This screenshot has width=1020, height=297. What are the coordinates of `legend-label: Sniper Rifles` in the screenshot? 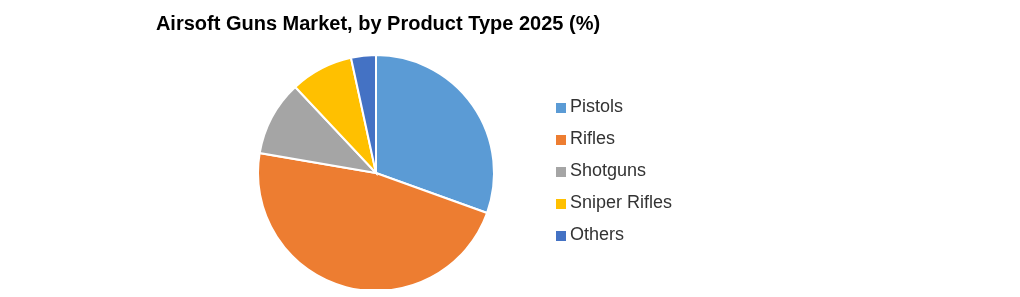 It's located at (621, 202).